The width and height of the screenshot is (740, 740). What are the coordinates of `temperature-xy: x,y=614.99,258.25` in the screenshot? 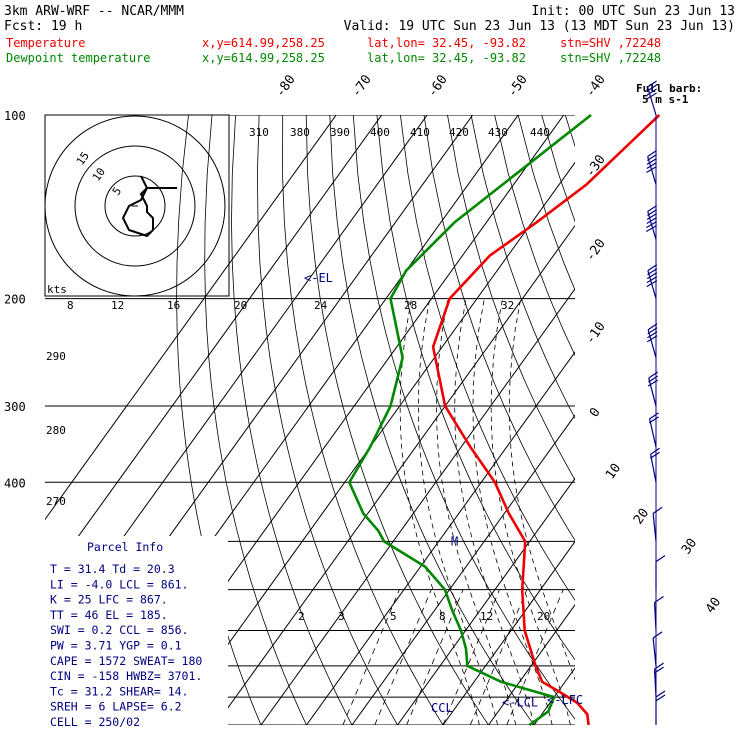 It's located at (263, 43).